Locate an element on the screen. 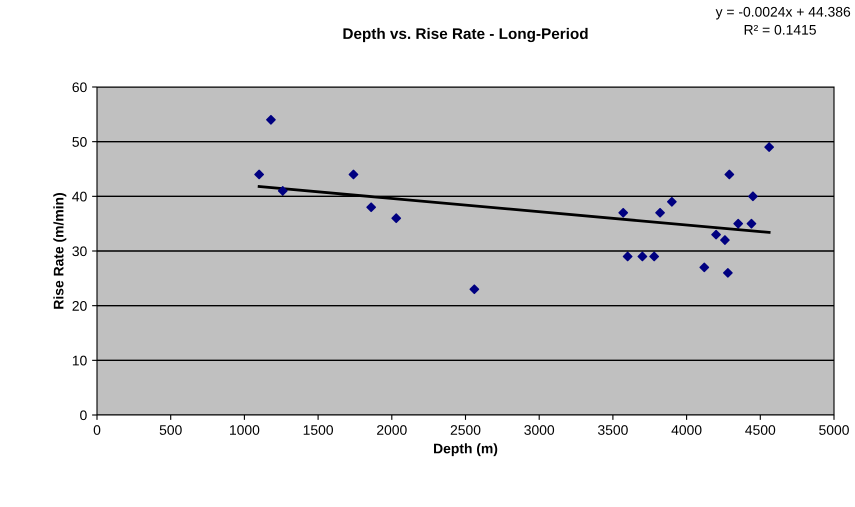 This screenshot has height=507, width=855. x-tick-label: 2500 is located at coordinates (465, 430).